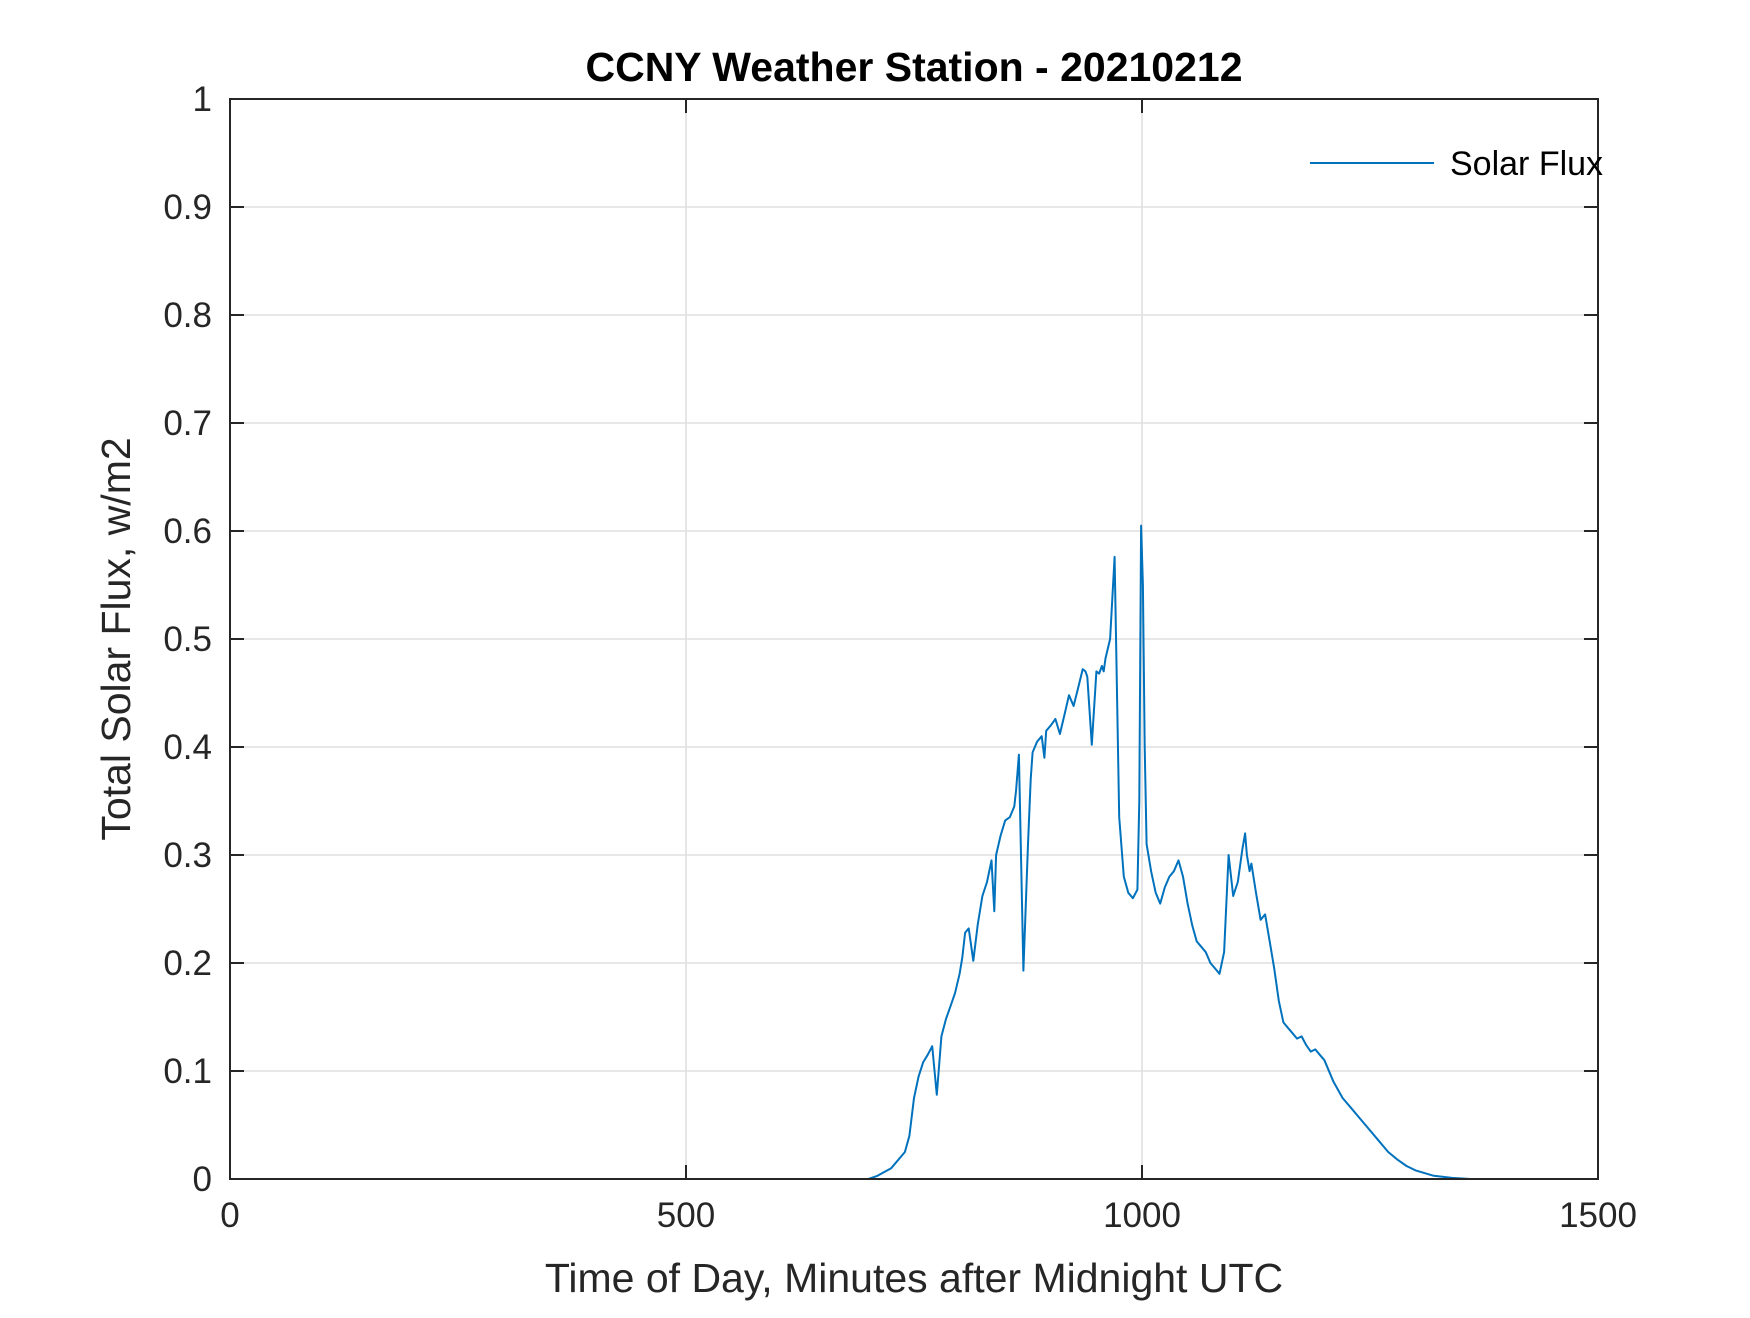 The width and height of the screenshot is (1750, 1318). Describe the element at coordinates (202, 99) in the screenshot. I see `y-tick-label: 1` at that location.